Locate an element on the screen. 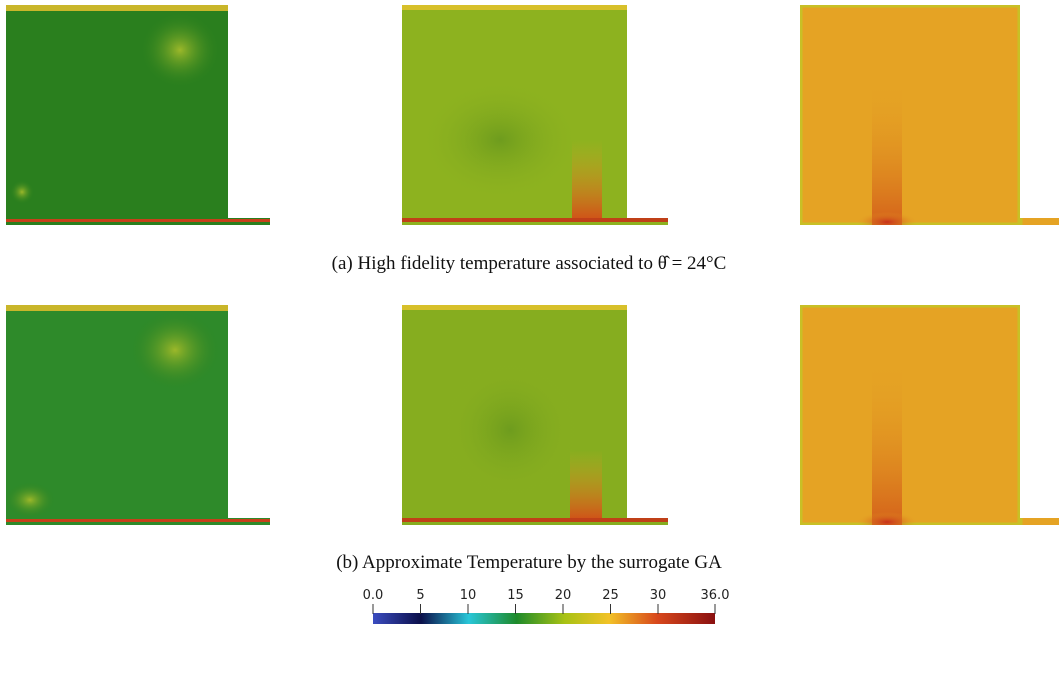  tick-label: 0.0 is located at coordinates (373, 595).